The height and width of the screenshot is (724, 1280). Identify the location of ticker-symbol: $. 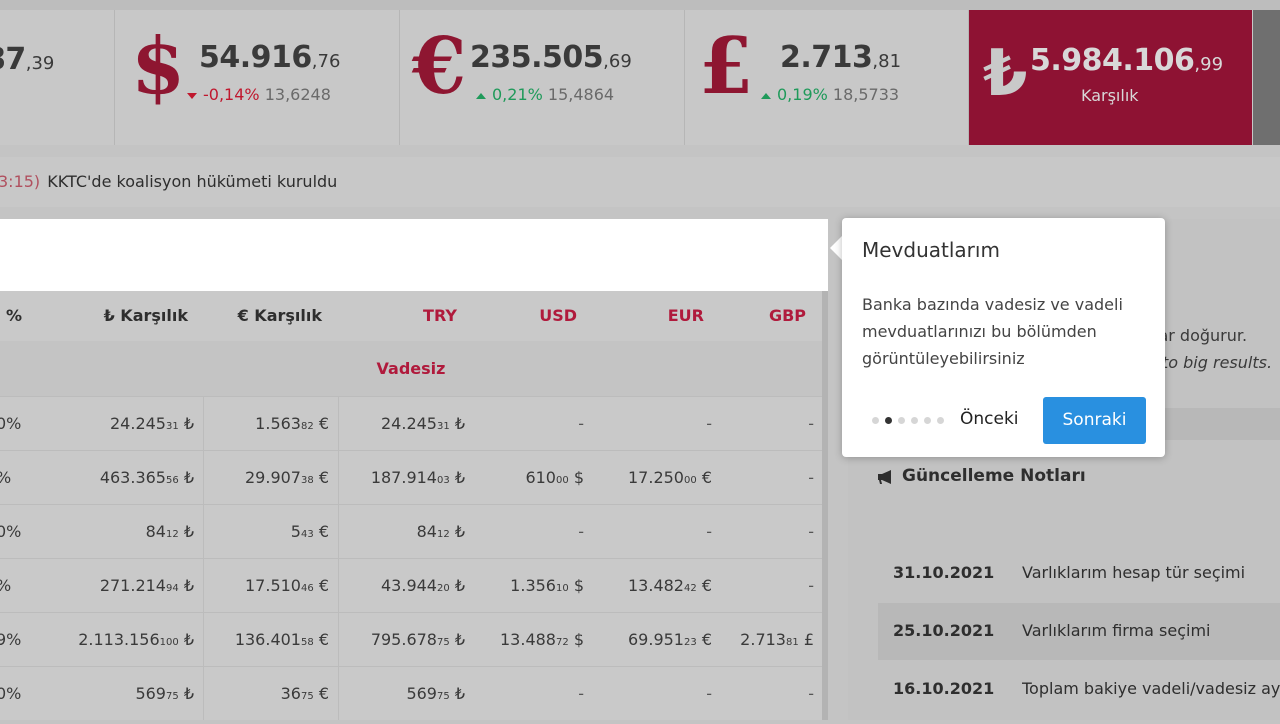
(158, 66).